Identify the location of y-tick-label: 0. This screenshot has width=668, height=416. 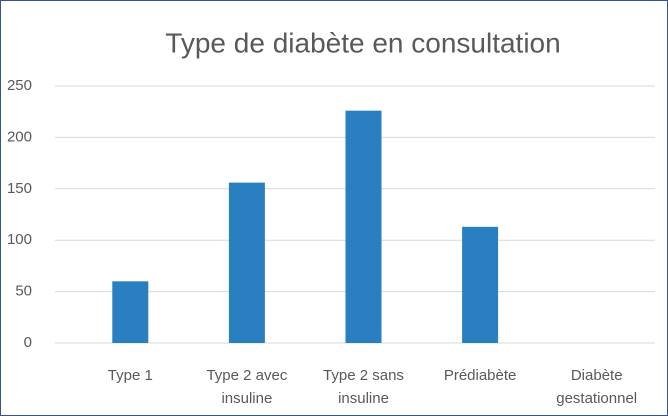
(28, 342).